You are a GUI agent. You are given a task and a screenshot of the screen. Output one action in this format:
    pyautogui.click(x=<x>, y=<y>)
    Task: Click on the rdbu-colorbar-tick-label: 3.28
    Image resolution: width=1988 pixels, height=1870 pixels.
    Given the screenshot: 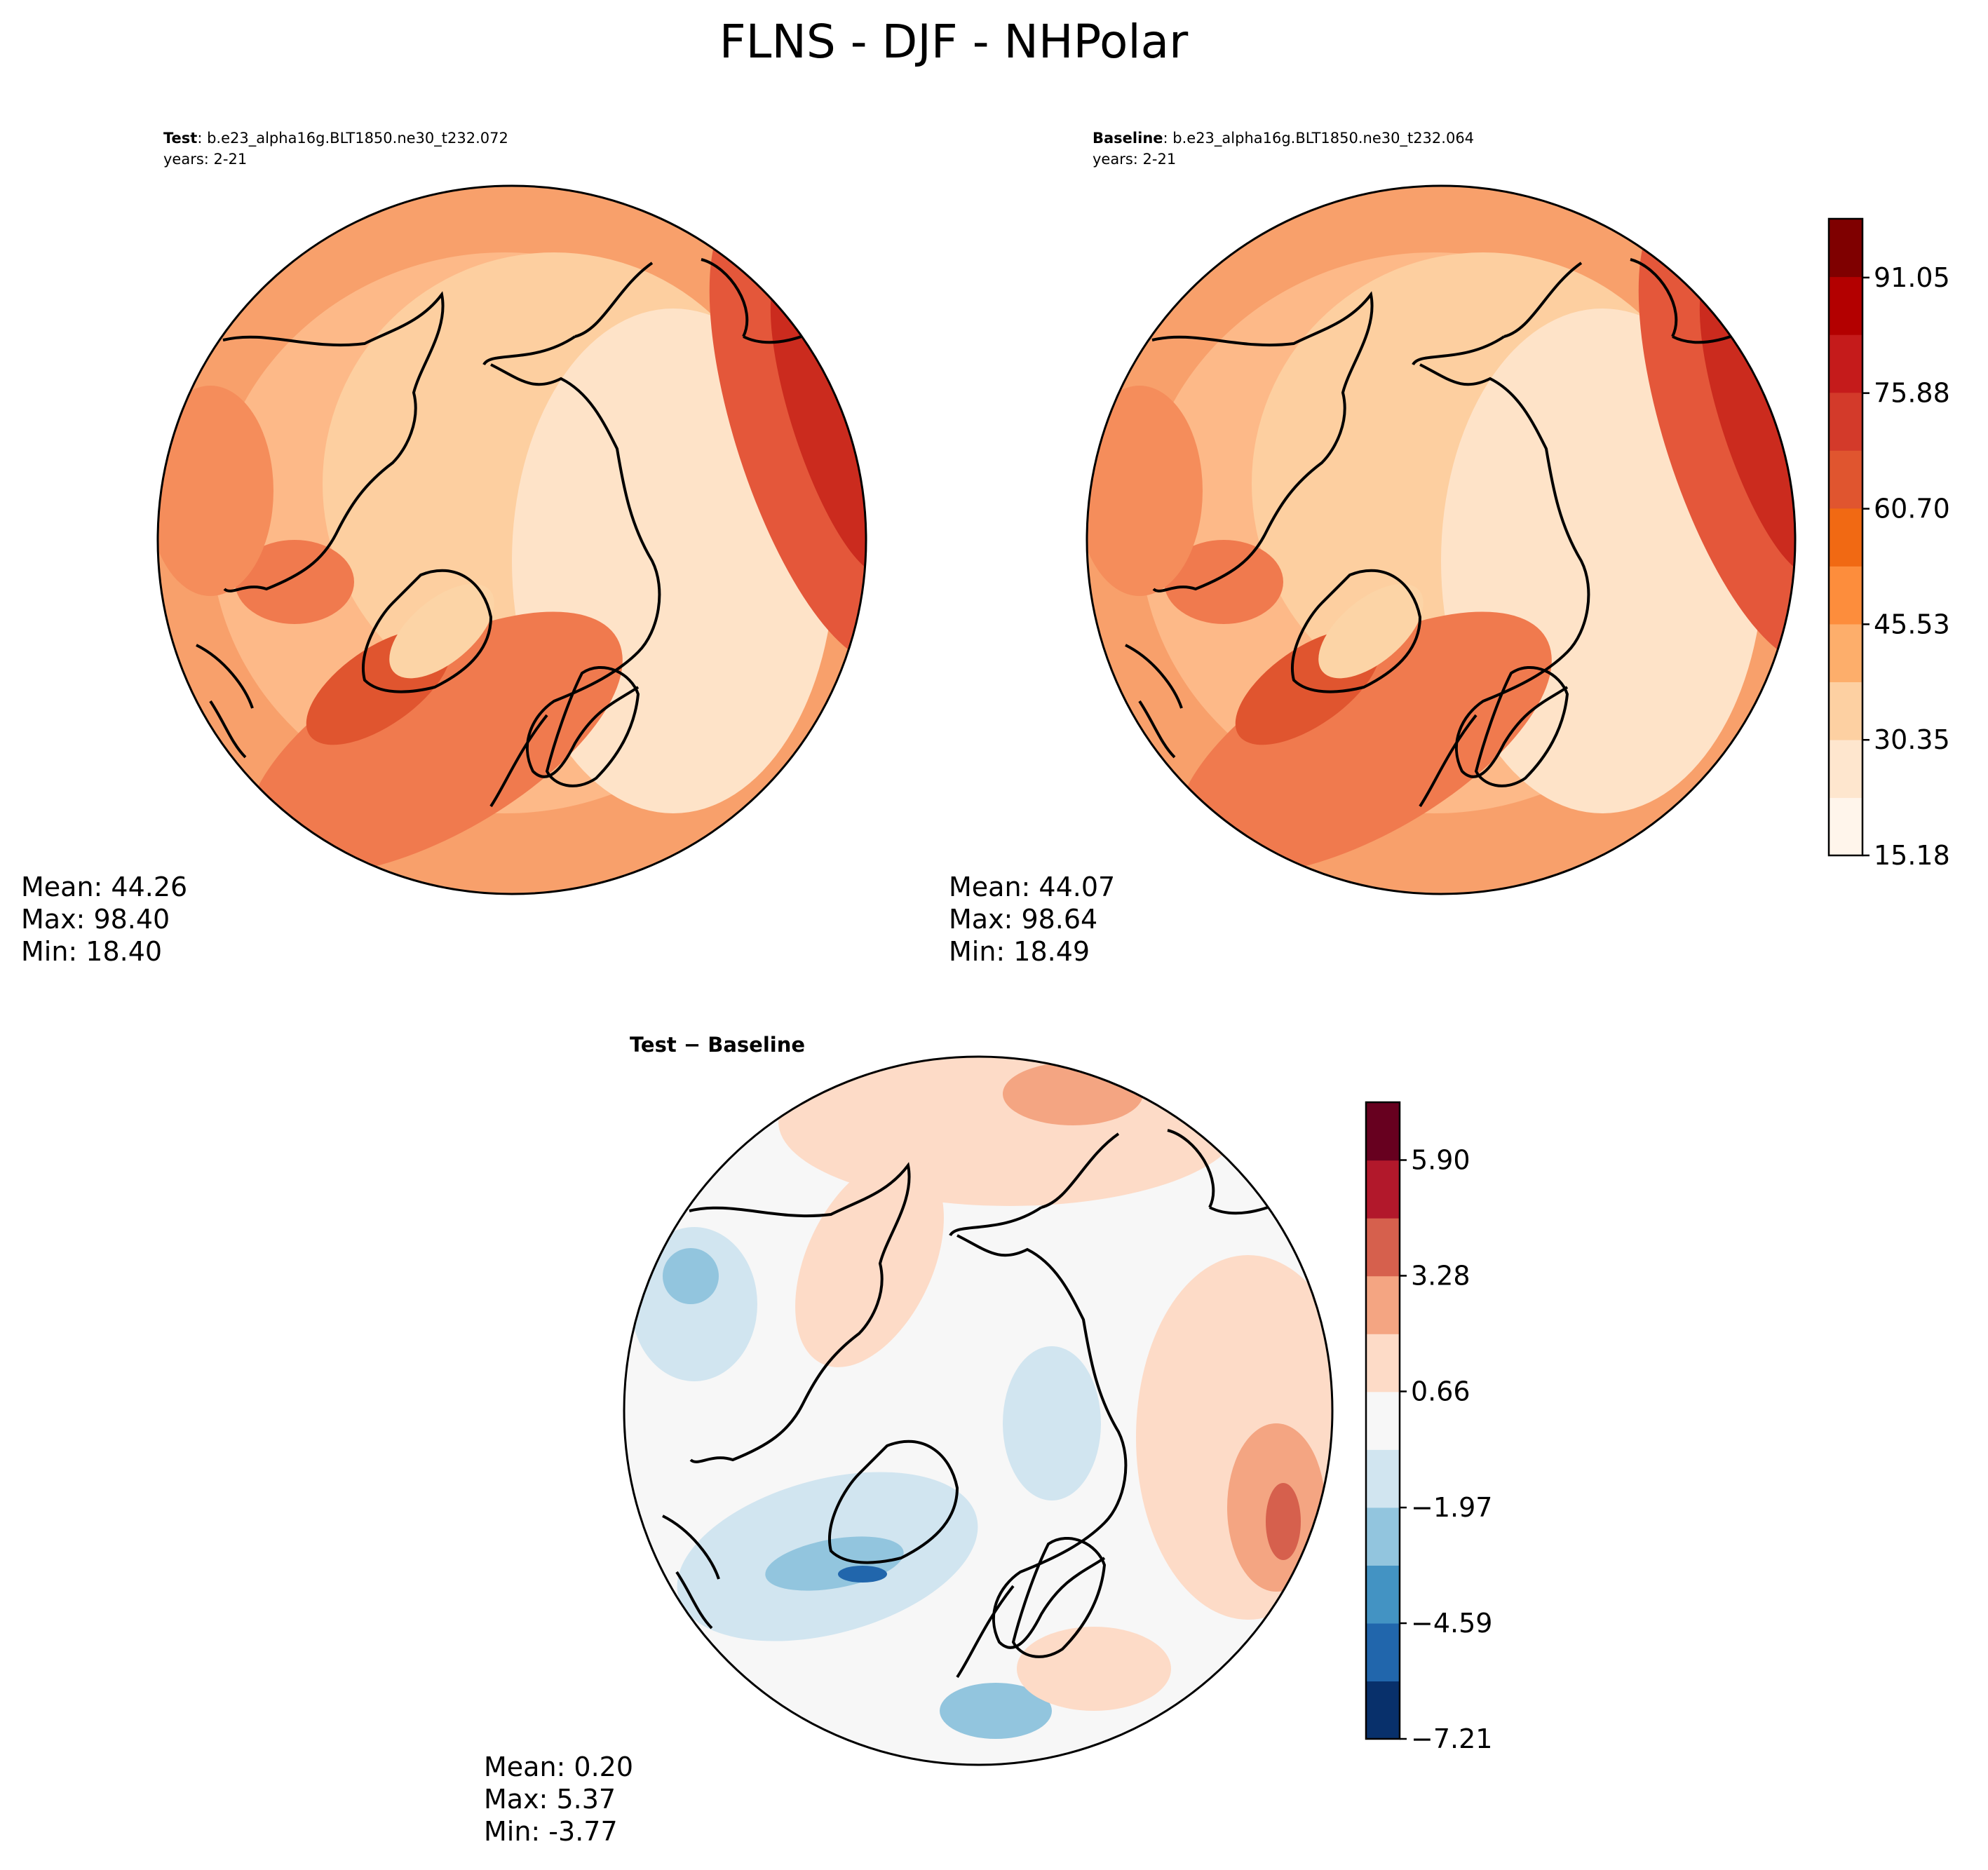 What is the action you would take?
    pyautogui.click(x=1440, y=1275)
    